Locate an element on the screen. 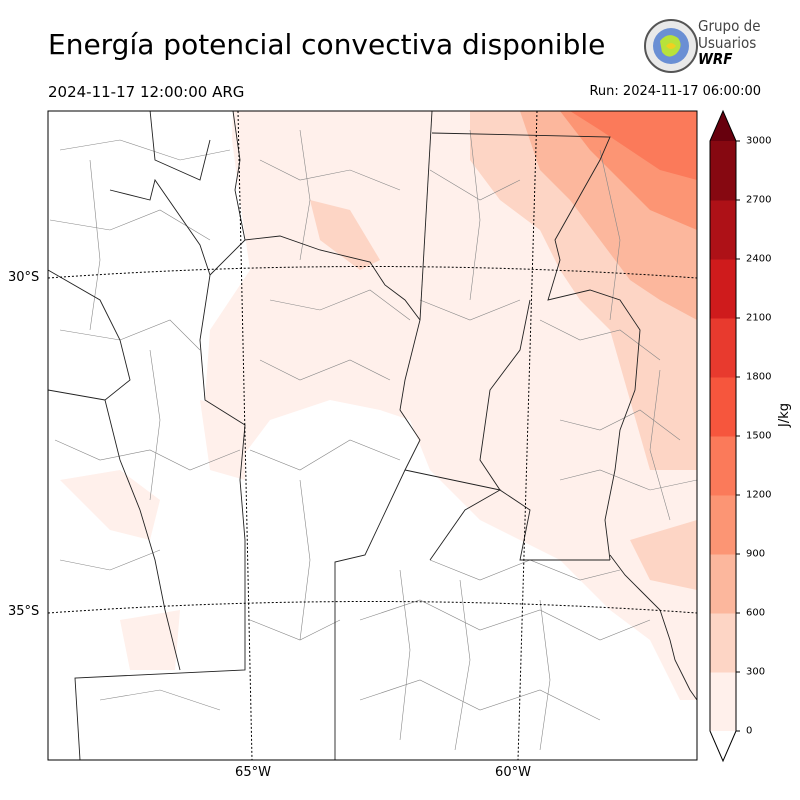  colorbar-over-extend is located at coordinates (723, 126).